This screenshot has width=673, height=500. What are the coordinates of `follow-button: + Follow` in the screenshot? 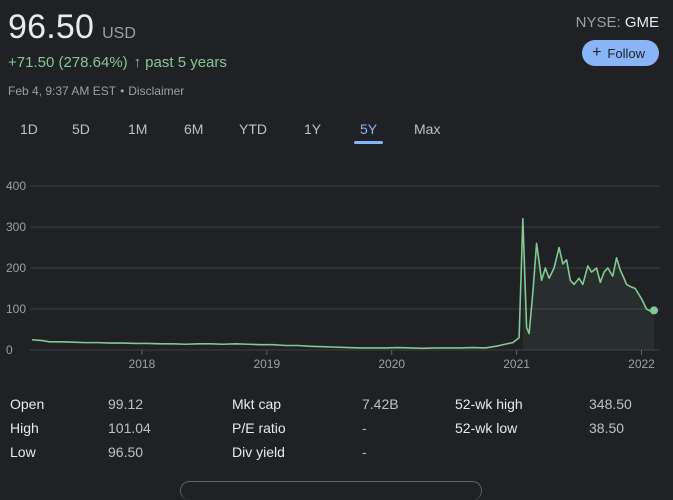 It's located at (620, 53).